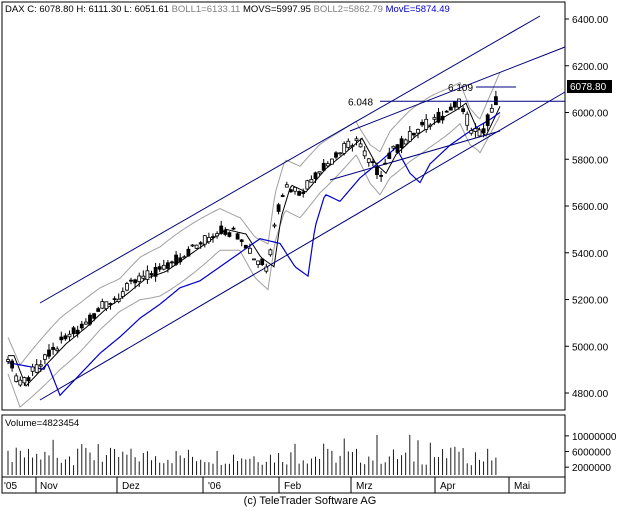 The height and width of the screenshot is (511, 620). Describe the element at coordinates (15, 9) in the screenshot. I see `header-symbol: DAX` at that location.